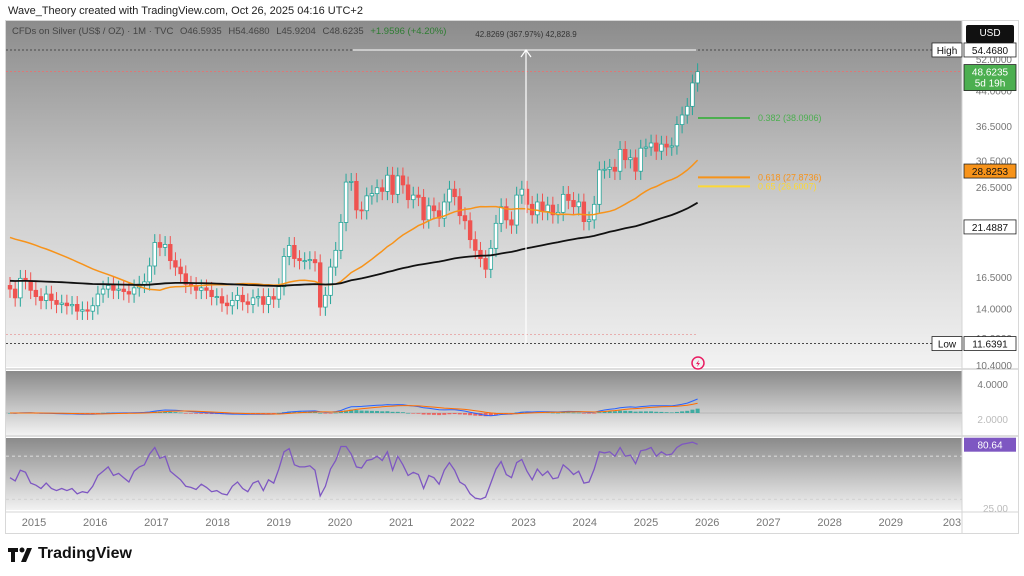 The image size is (1024, 576). I want to click on measure-arrowhead, so click(526, 53).